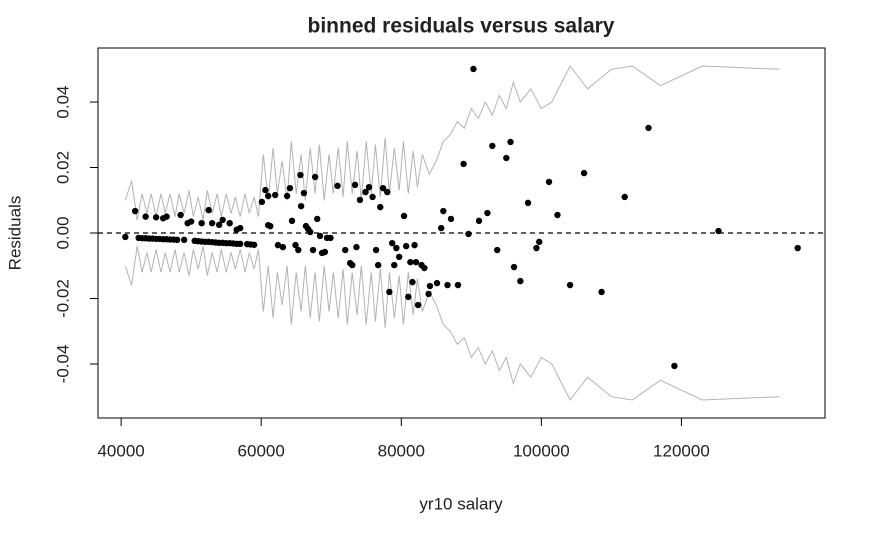  Describe the element at coordinates (62, 167) in the screenshot. I see `y-tick-label: 0.02` at that location.